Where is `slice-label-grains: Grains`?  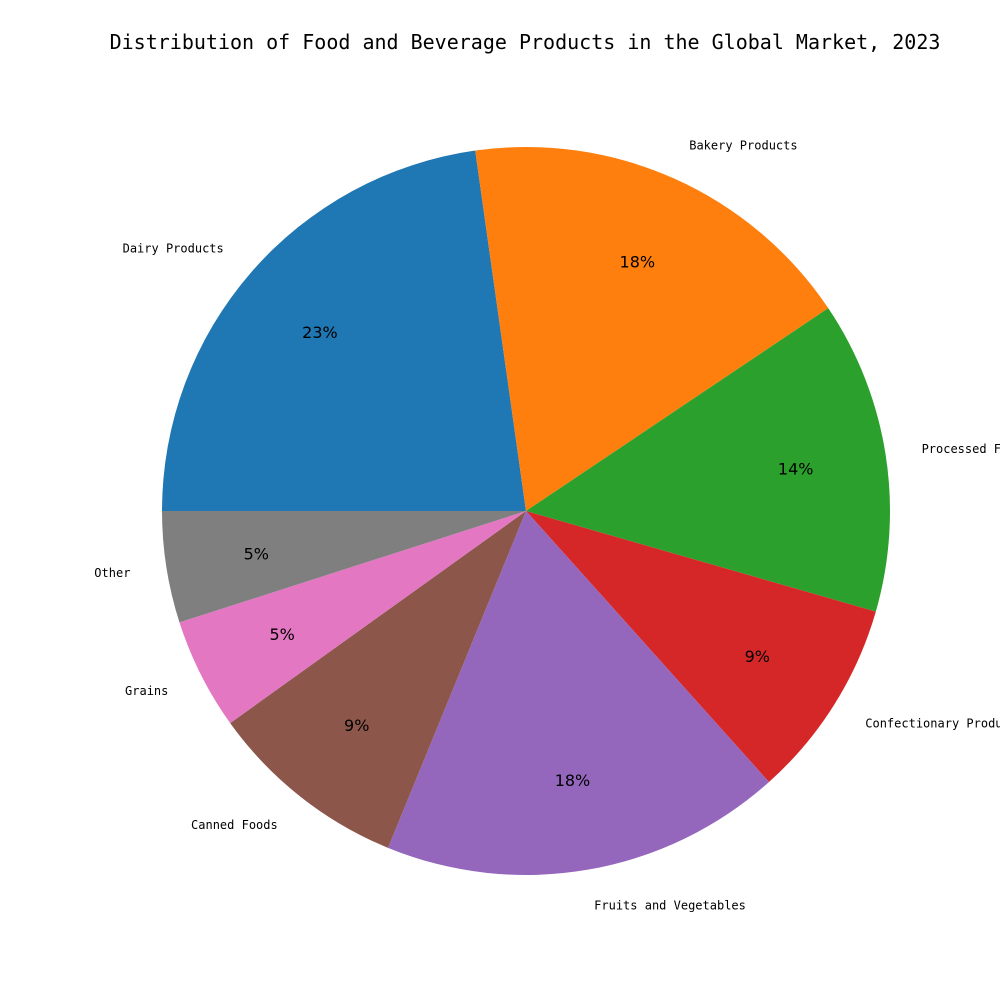 slice-label-grains: Grains is located at coordinates (146, 691).